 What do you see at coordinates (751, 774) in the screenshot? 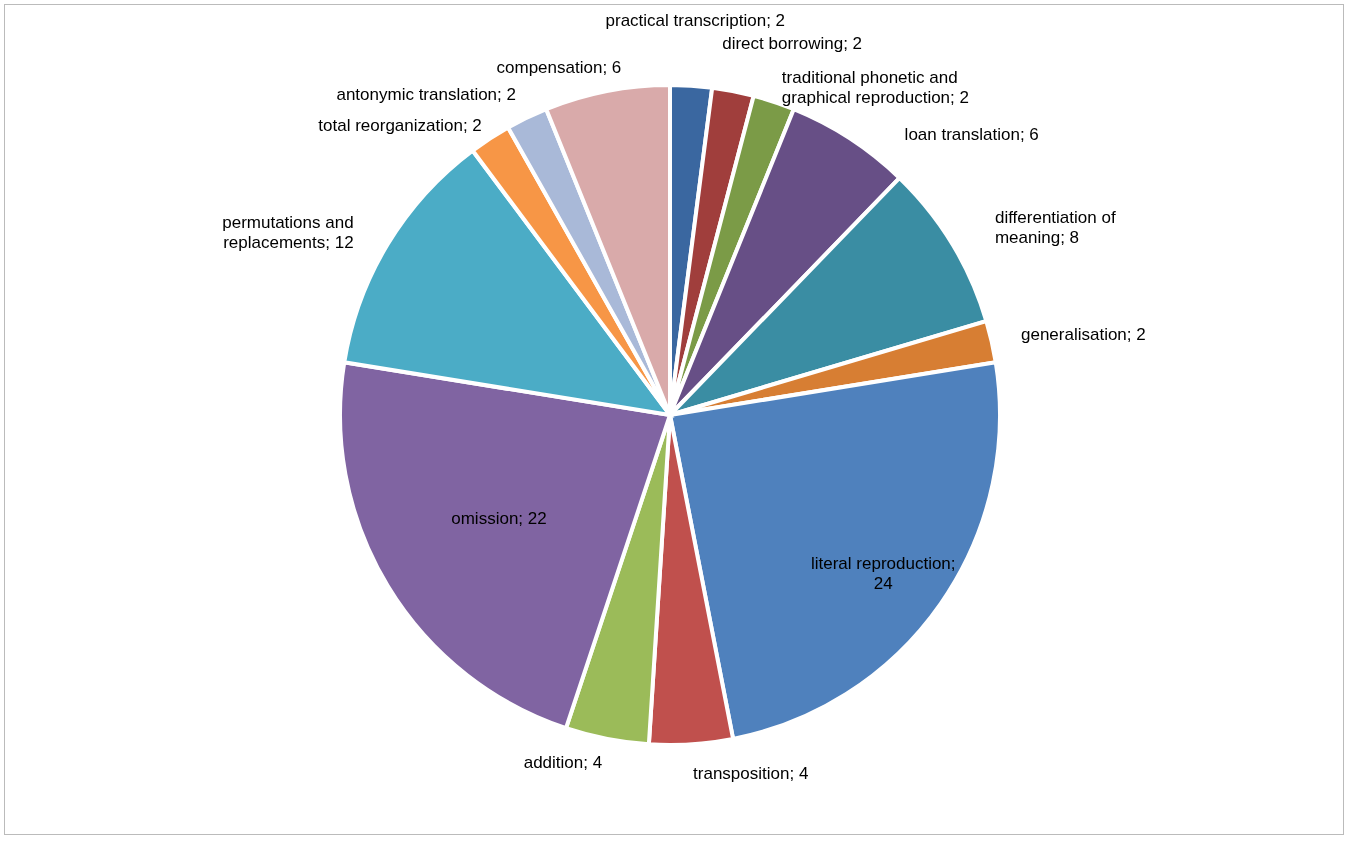
I see `slice-label: transposition; 4` at bounding box center [751, 774].